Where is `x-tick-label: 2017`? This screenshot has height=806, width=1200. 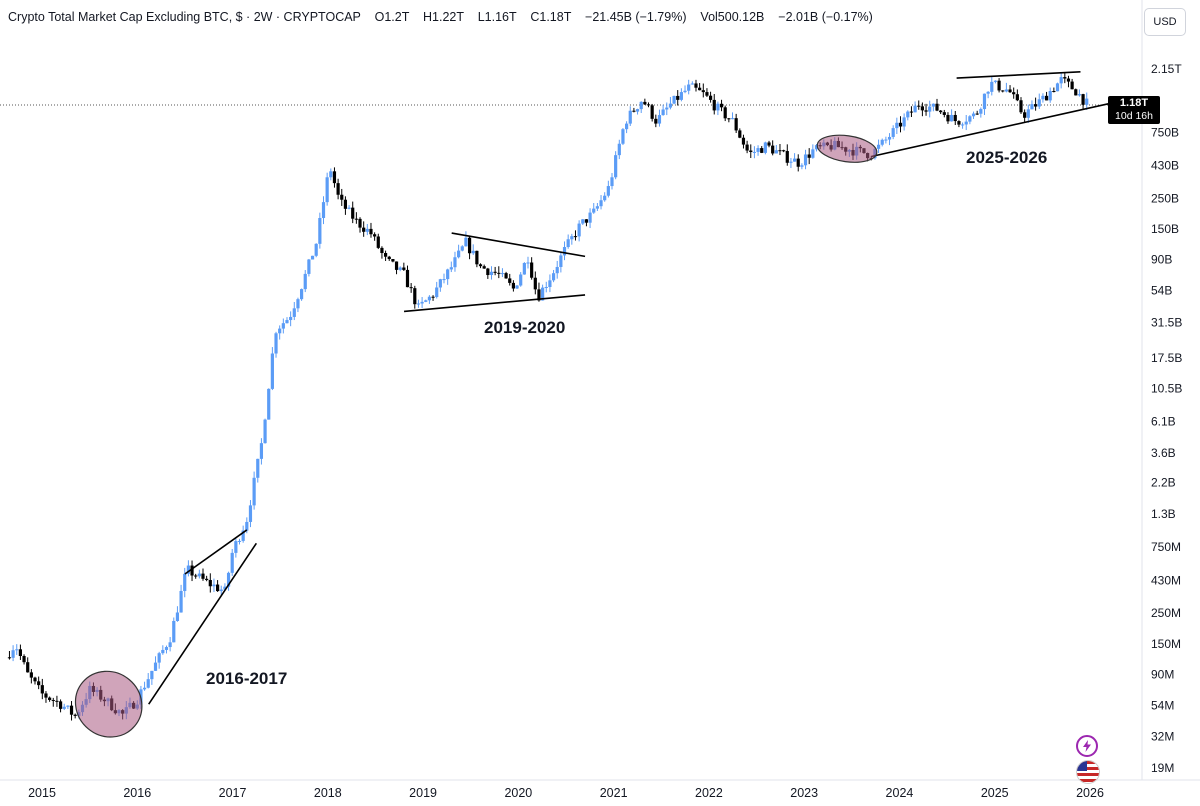
x-tick-label: 2017 is located at coordinates (233, 793).